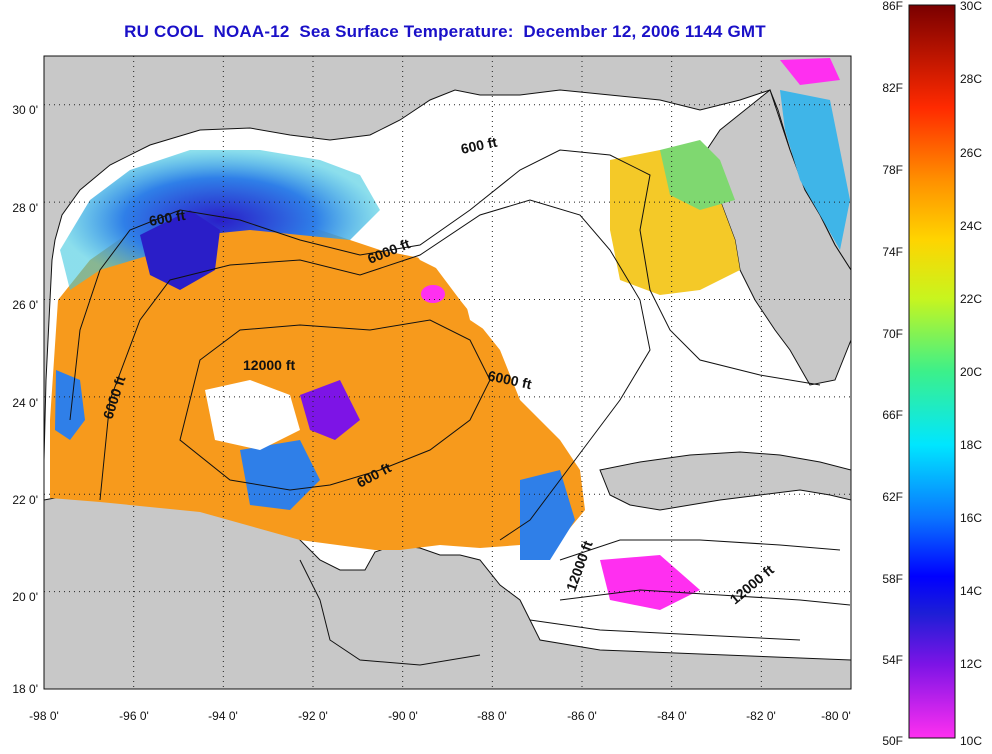 This screenshot has height=754, width=992. I want to click on colorbar-c-label: 28C, so click(971, 79).